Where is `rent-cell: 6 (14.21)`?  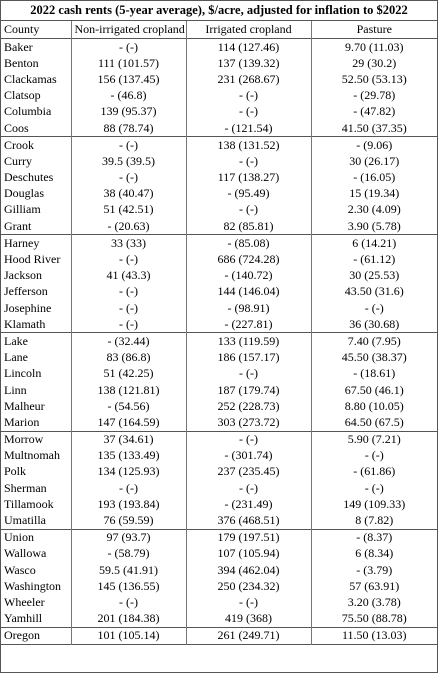
rent-cell: 6 (14.21) is located at coordinates (373, 243).